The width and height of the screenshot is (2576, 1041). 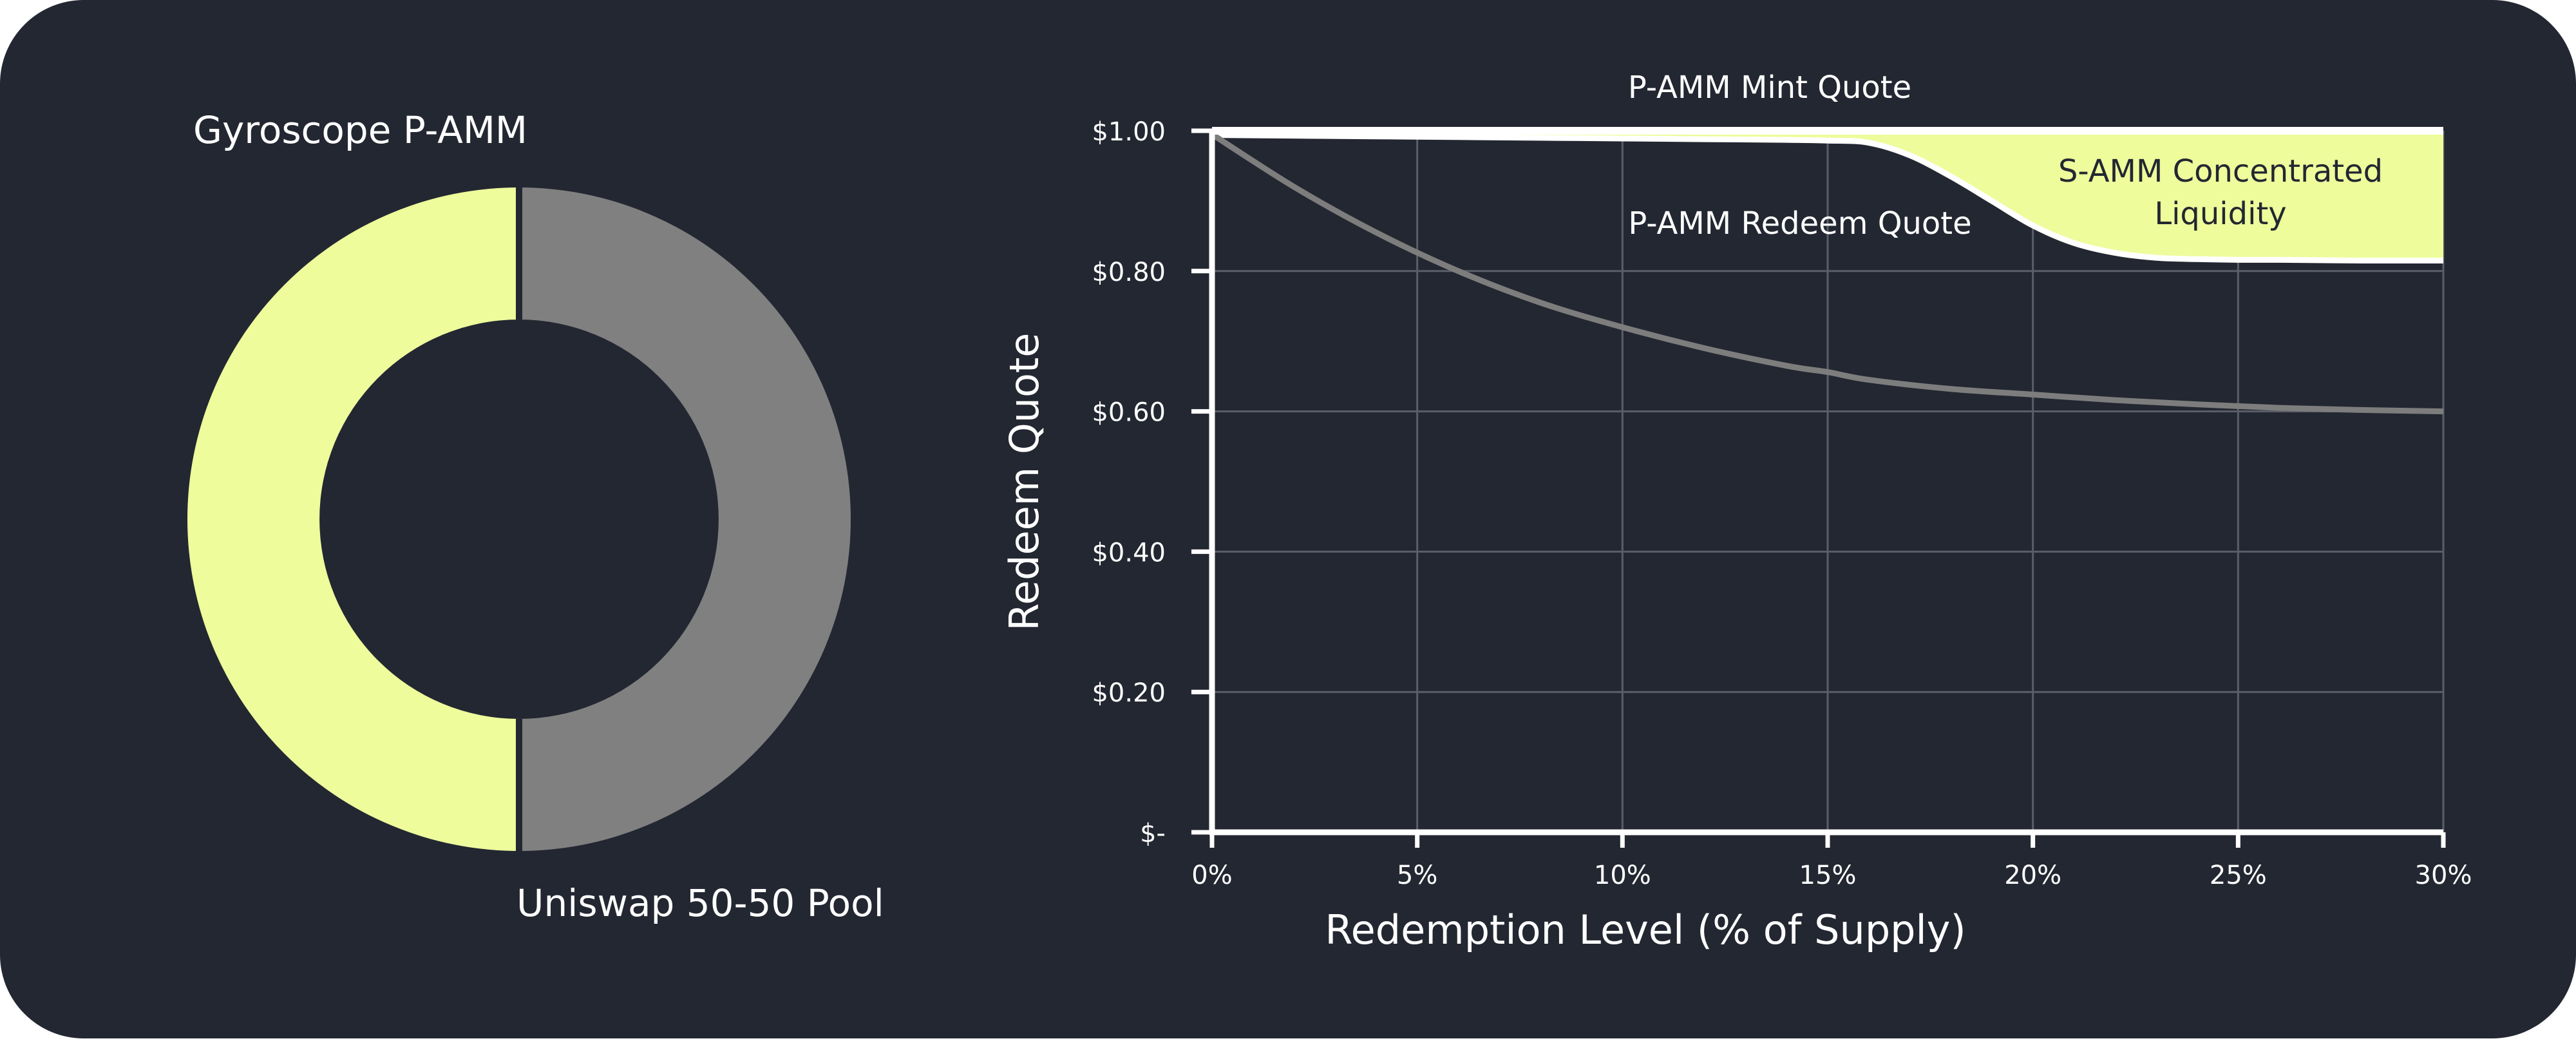 I want to click on donut-label-gyroscope: Gyroscope P-AMM, so click(x=360, y=130).